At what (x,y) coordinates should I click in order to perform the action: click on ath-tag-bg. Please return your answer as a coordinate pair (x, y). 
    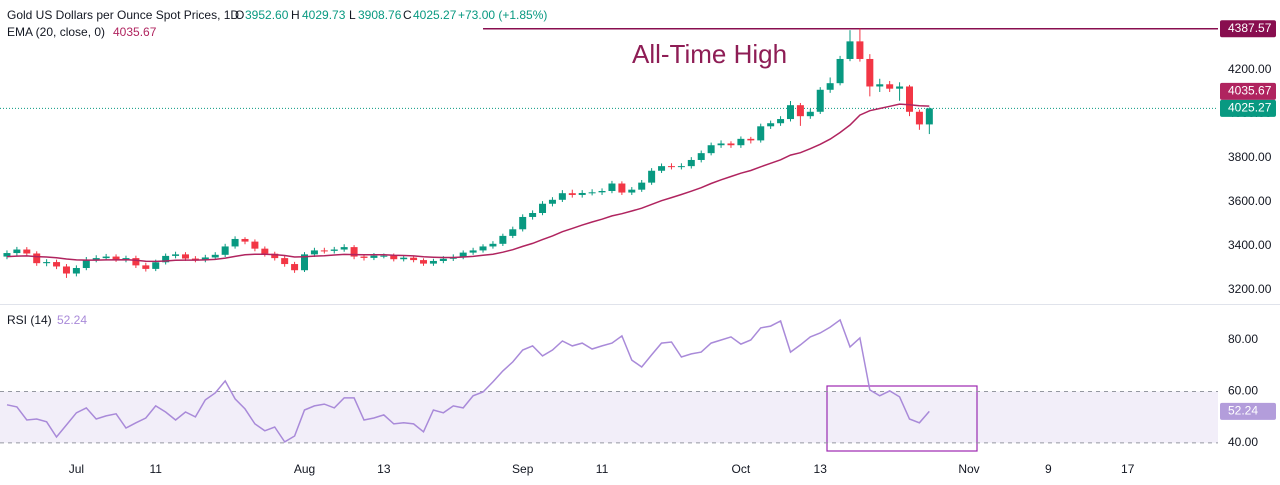
    Looking at the image, I should click on (1248, 29).